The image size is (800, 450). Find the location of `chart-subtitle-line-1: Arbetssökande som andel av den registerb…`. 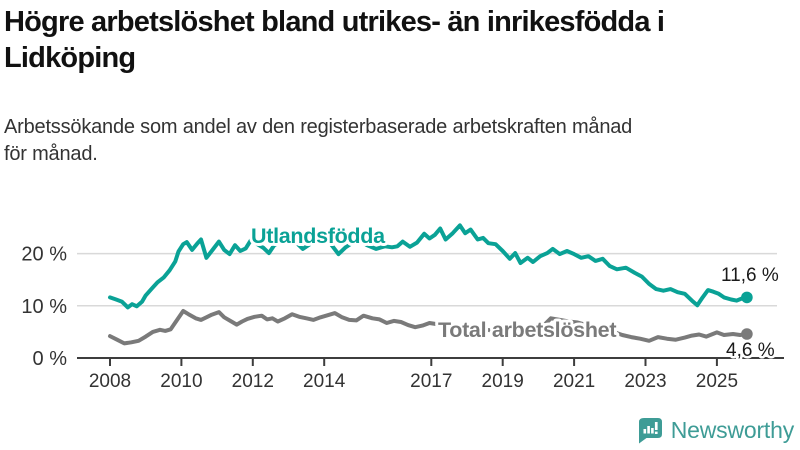

chart-subtitle-line-1: Arbetssökande som andel av den registerb… is located at coordinates (318, 127).